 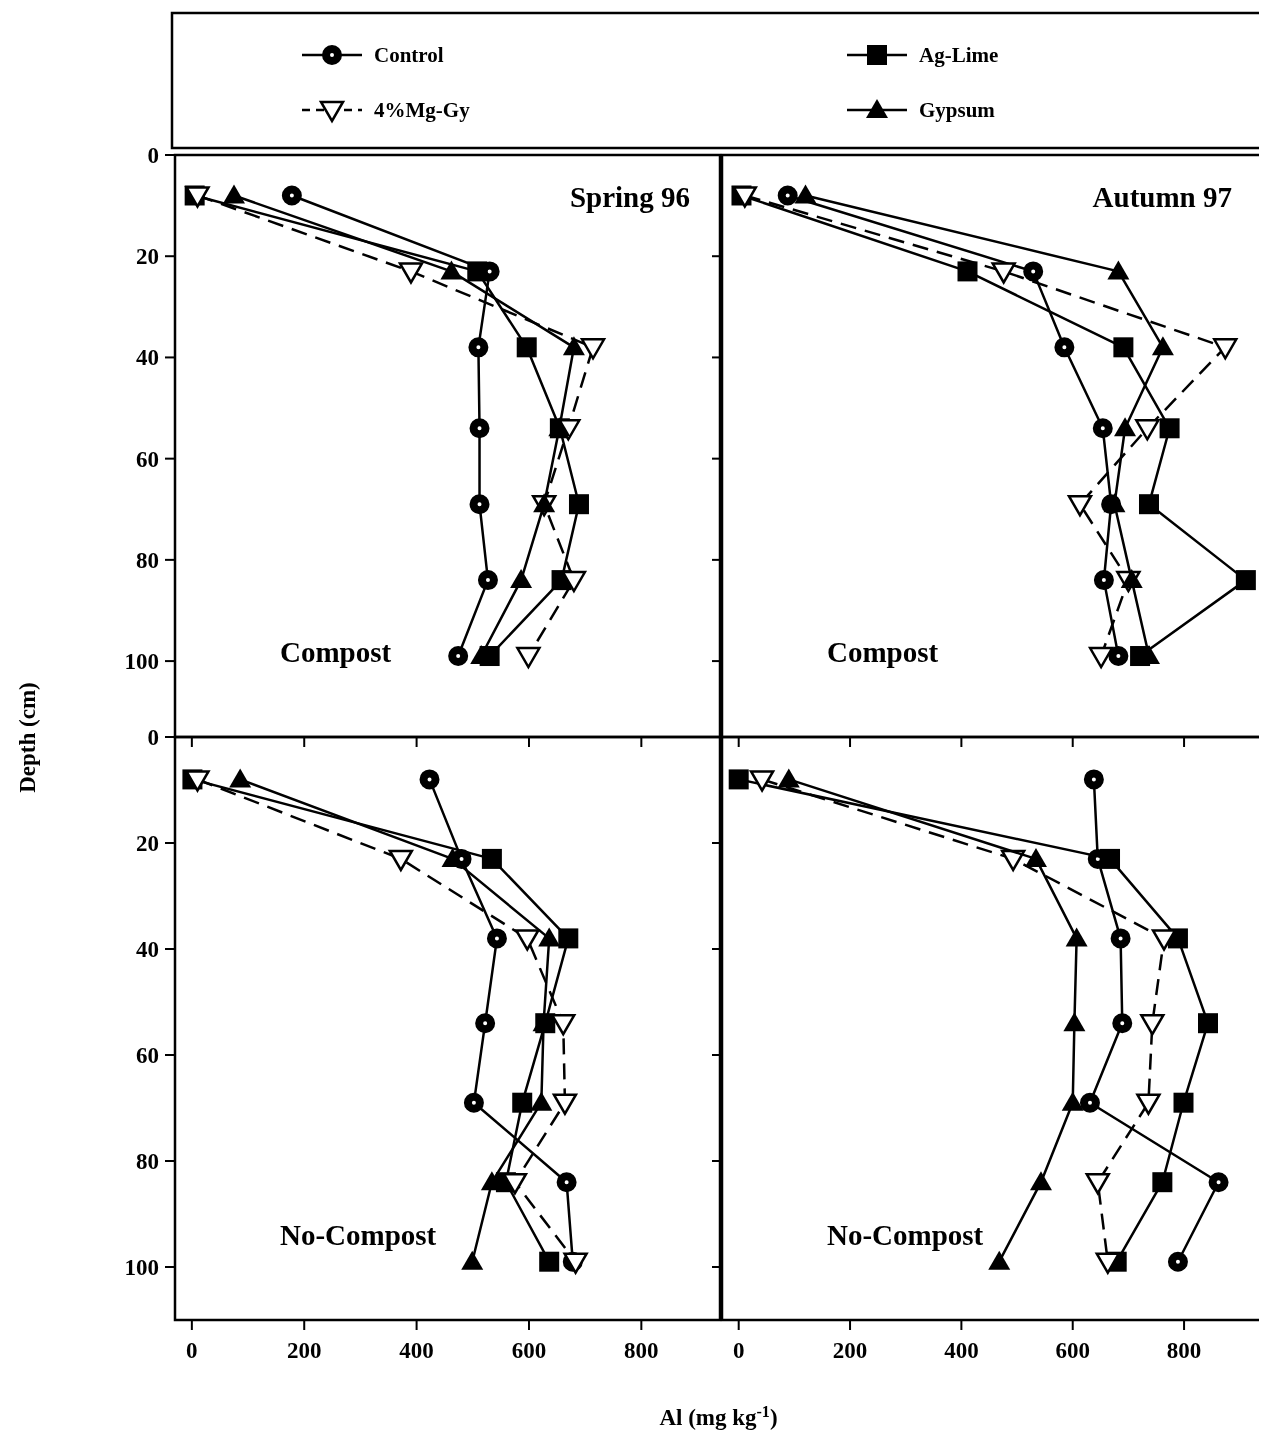 I want to click on text: Autumn 97, so click(x=1162, y=197).